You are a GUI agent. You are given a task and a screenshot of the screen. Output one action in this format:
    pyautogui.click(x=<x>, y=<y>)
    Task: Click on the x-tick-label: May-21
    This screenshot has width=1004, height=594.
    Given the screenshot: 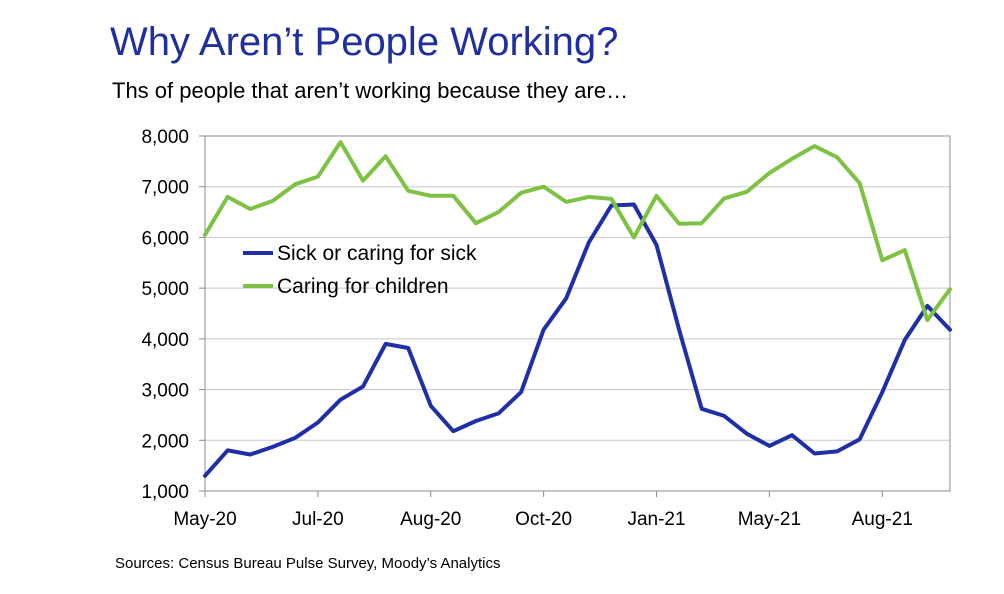 What is the action you would take?
    pyautogui.click(x=769, y=519)
    